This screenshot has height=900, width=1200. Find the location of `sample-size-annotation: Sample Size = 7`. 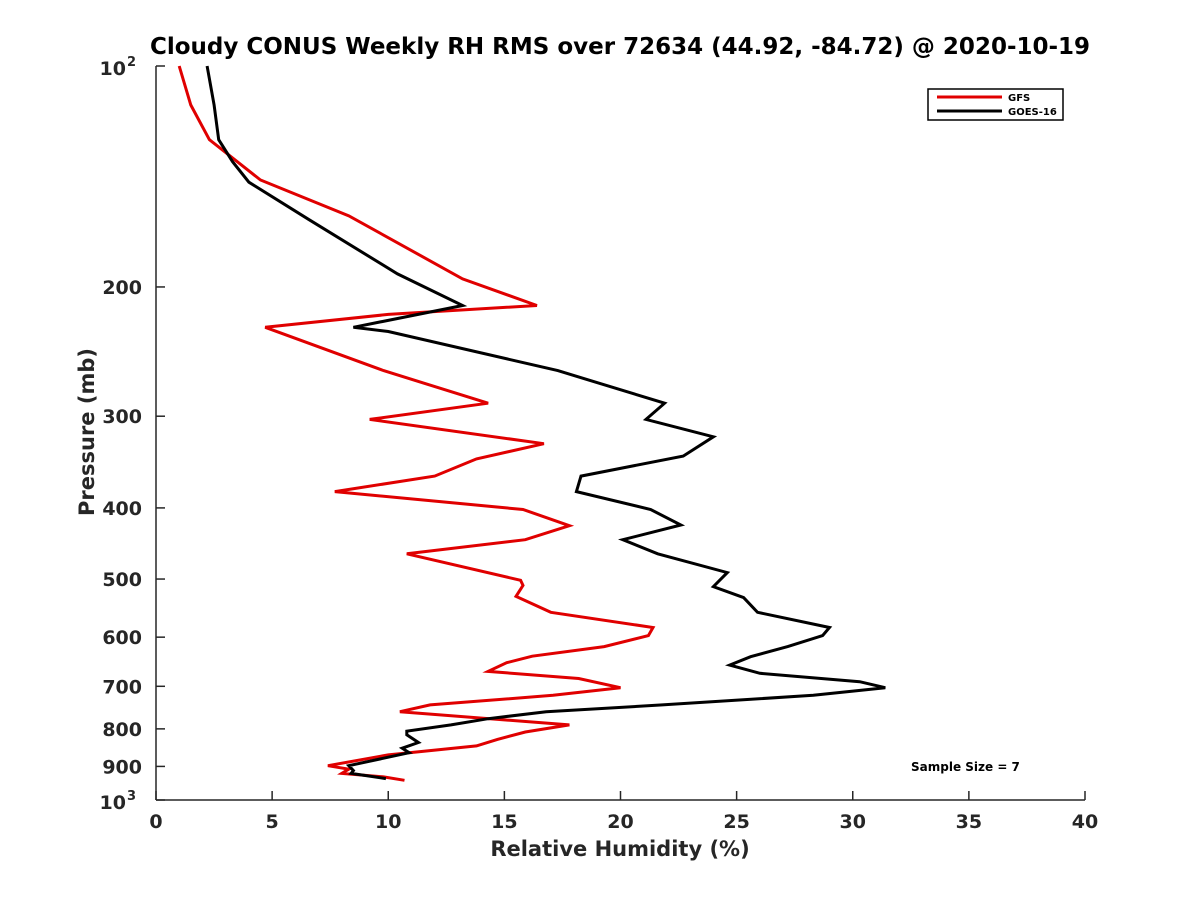

sample-size-annotation: Sample Size = 7 is located at coordinates (965, 767).